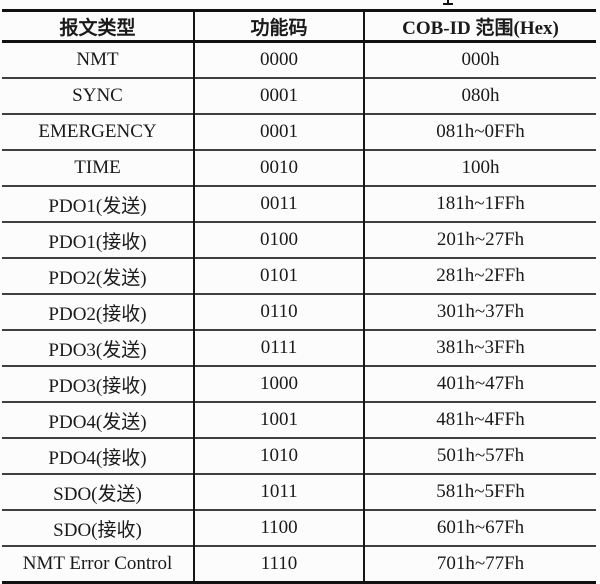  Describe the element at coordinates (480, 167) in the screenshot. I see `cell-cob-id-range: 100h` at that location.